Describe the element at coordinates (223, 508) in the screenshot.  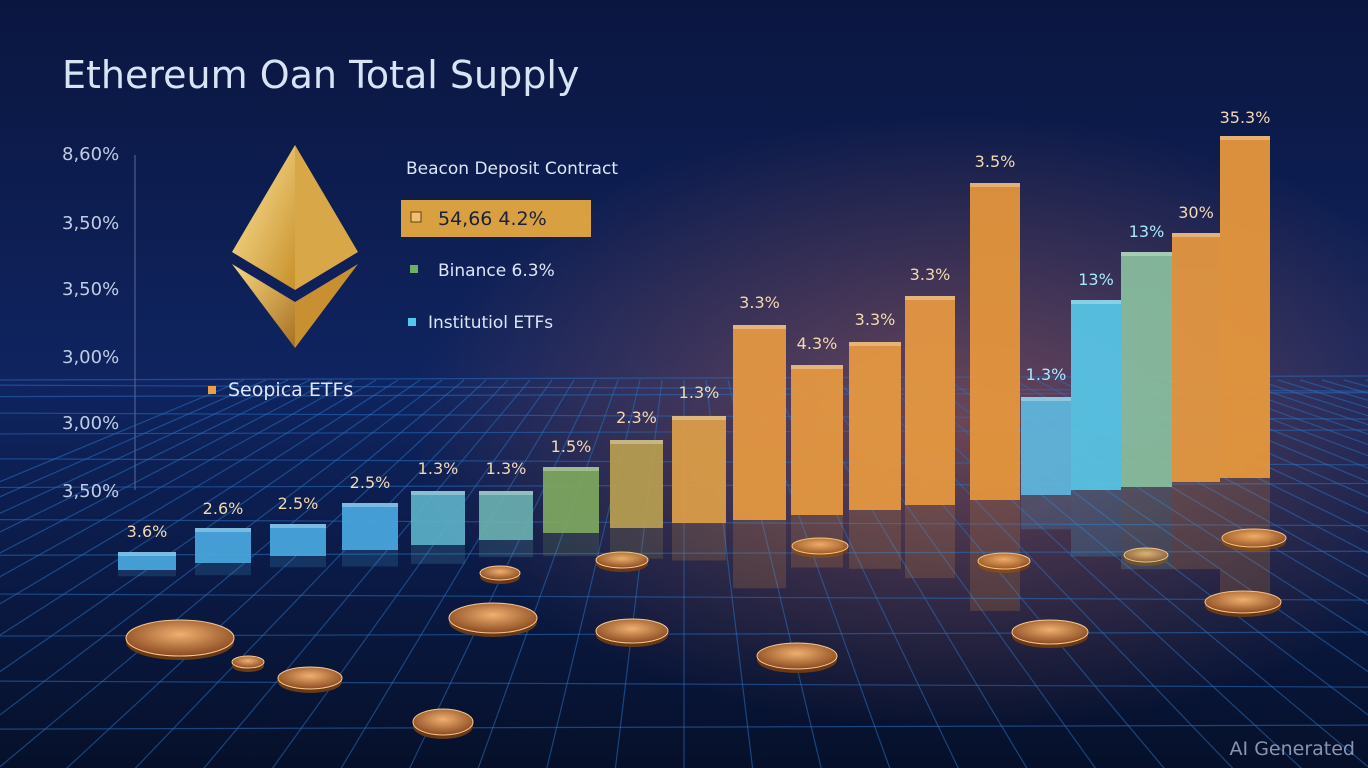
I see `bar-label: 2.6%` at that location.